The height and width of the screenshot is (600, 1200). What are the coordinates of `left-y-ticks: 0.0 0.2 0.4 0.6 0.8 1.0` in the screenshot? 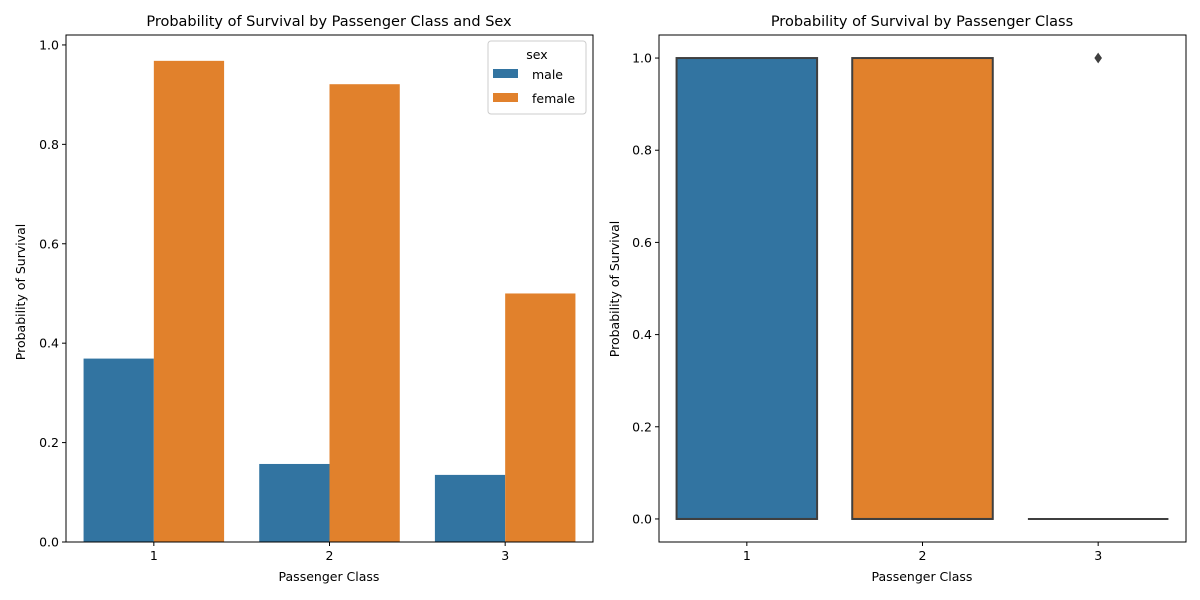 It's located at (52, 293).